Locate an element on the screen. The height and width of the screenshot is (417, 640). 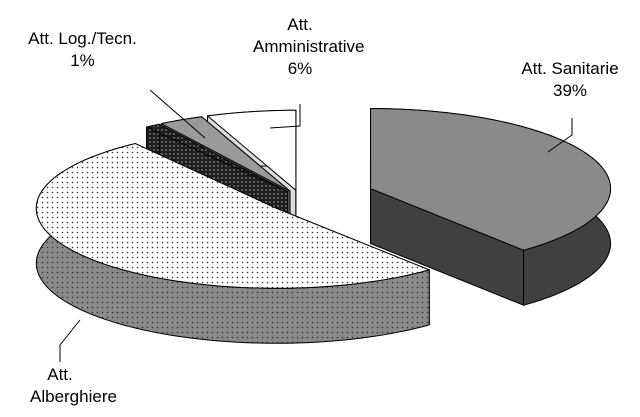
category-label: Att. Log./Tecn. is located at coordinates (82, 38).